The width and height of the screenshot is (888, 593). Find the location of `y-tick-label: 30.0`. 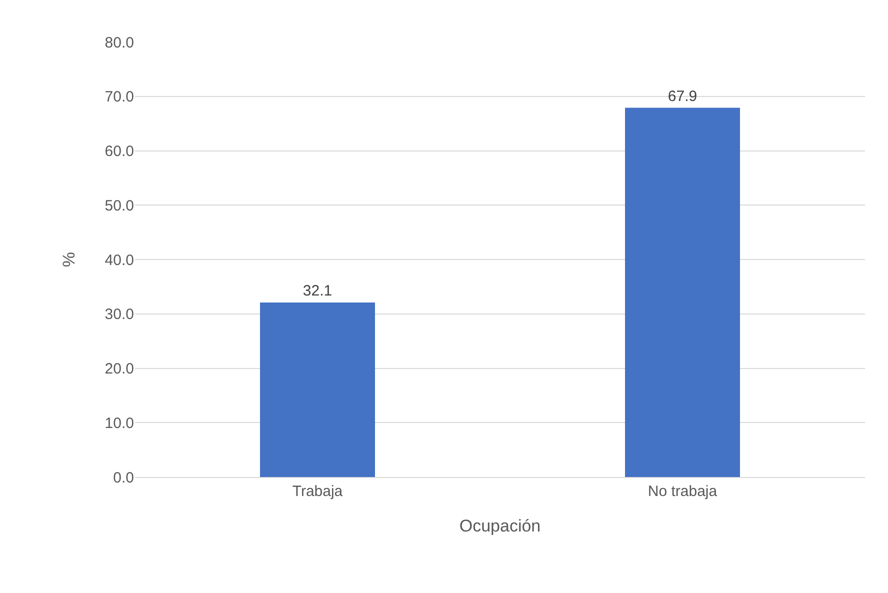

y-tick-label: 30.0 is located at coordinates (119, 315).